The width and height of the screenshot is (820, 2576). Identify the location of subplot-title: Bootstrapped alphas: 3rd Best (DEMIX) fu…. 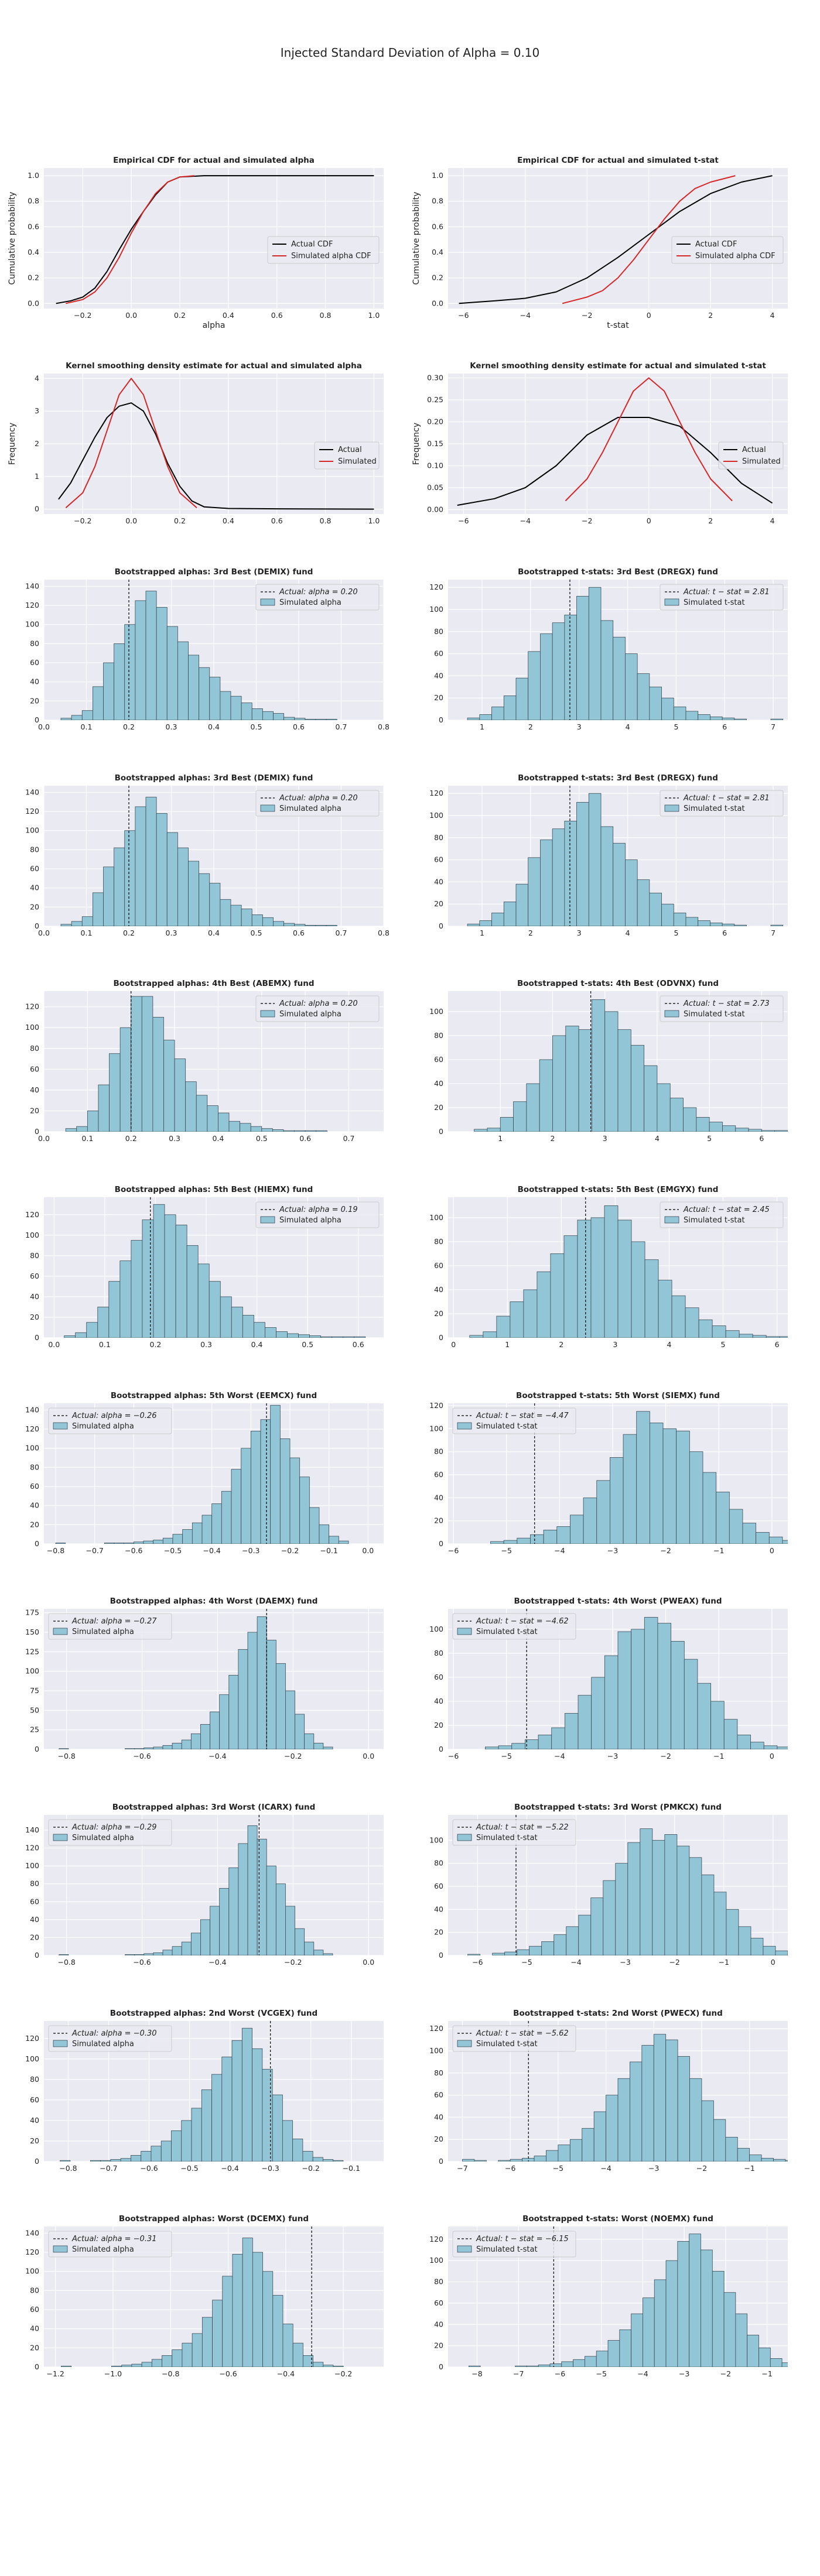
(214, 778).